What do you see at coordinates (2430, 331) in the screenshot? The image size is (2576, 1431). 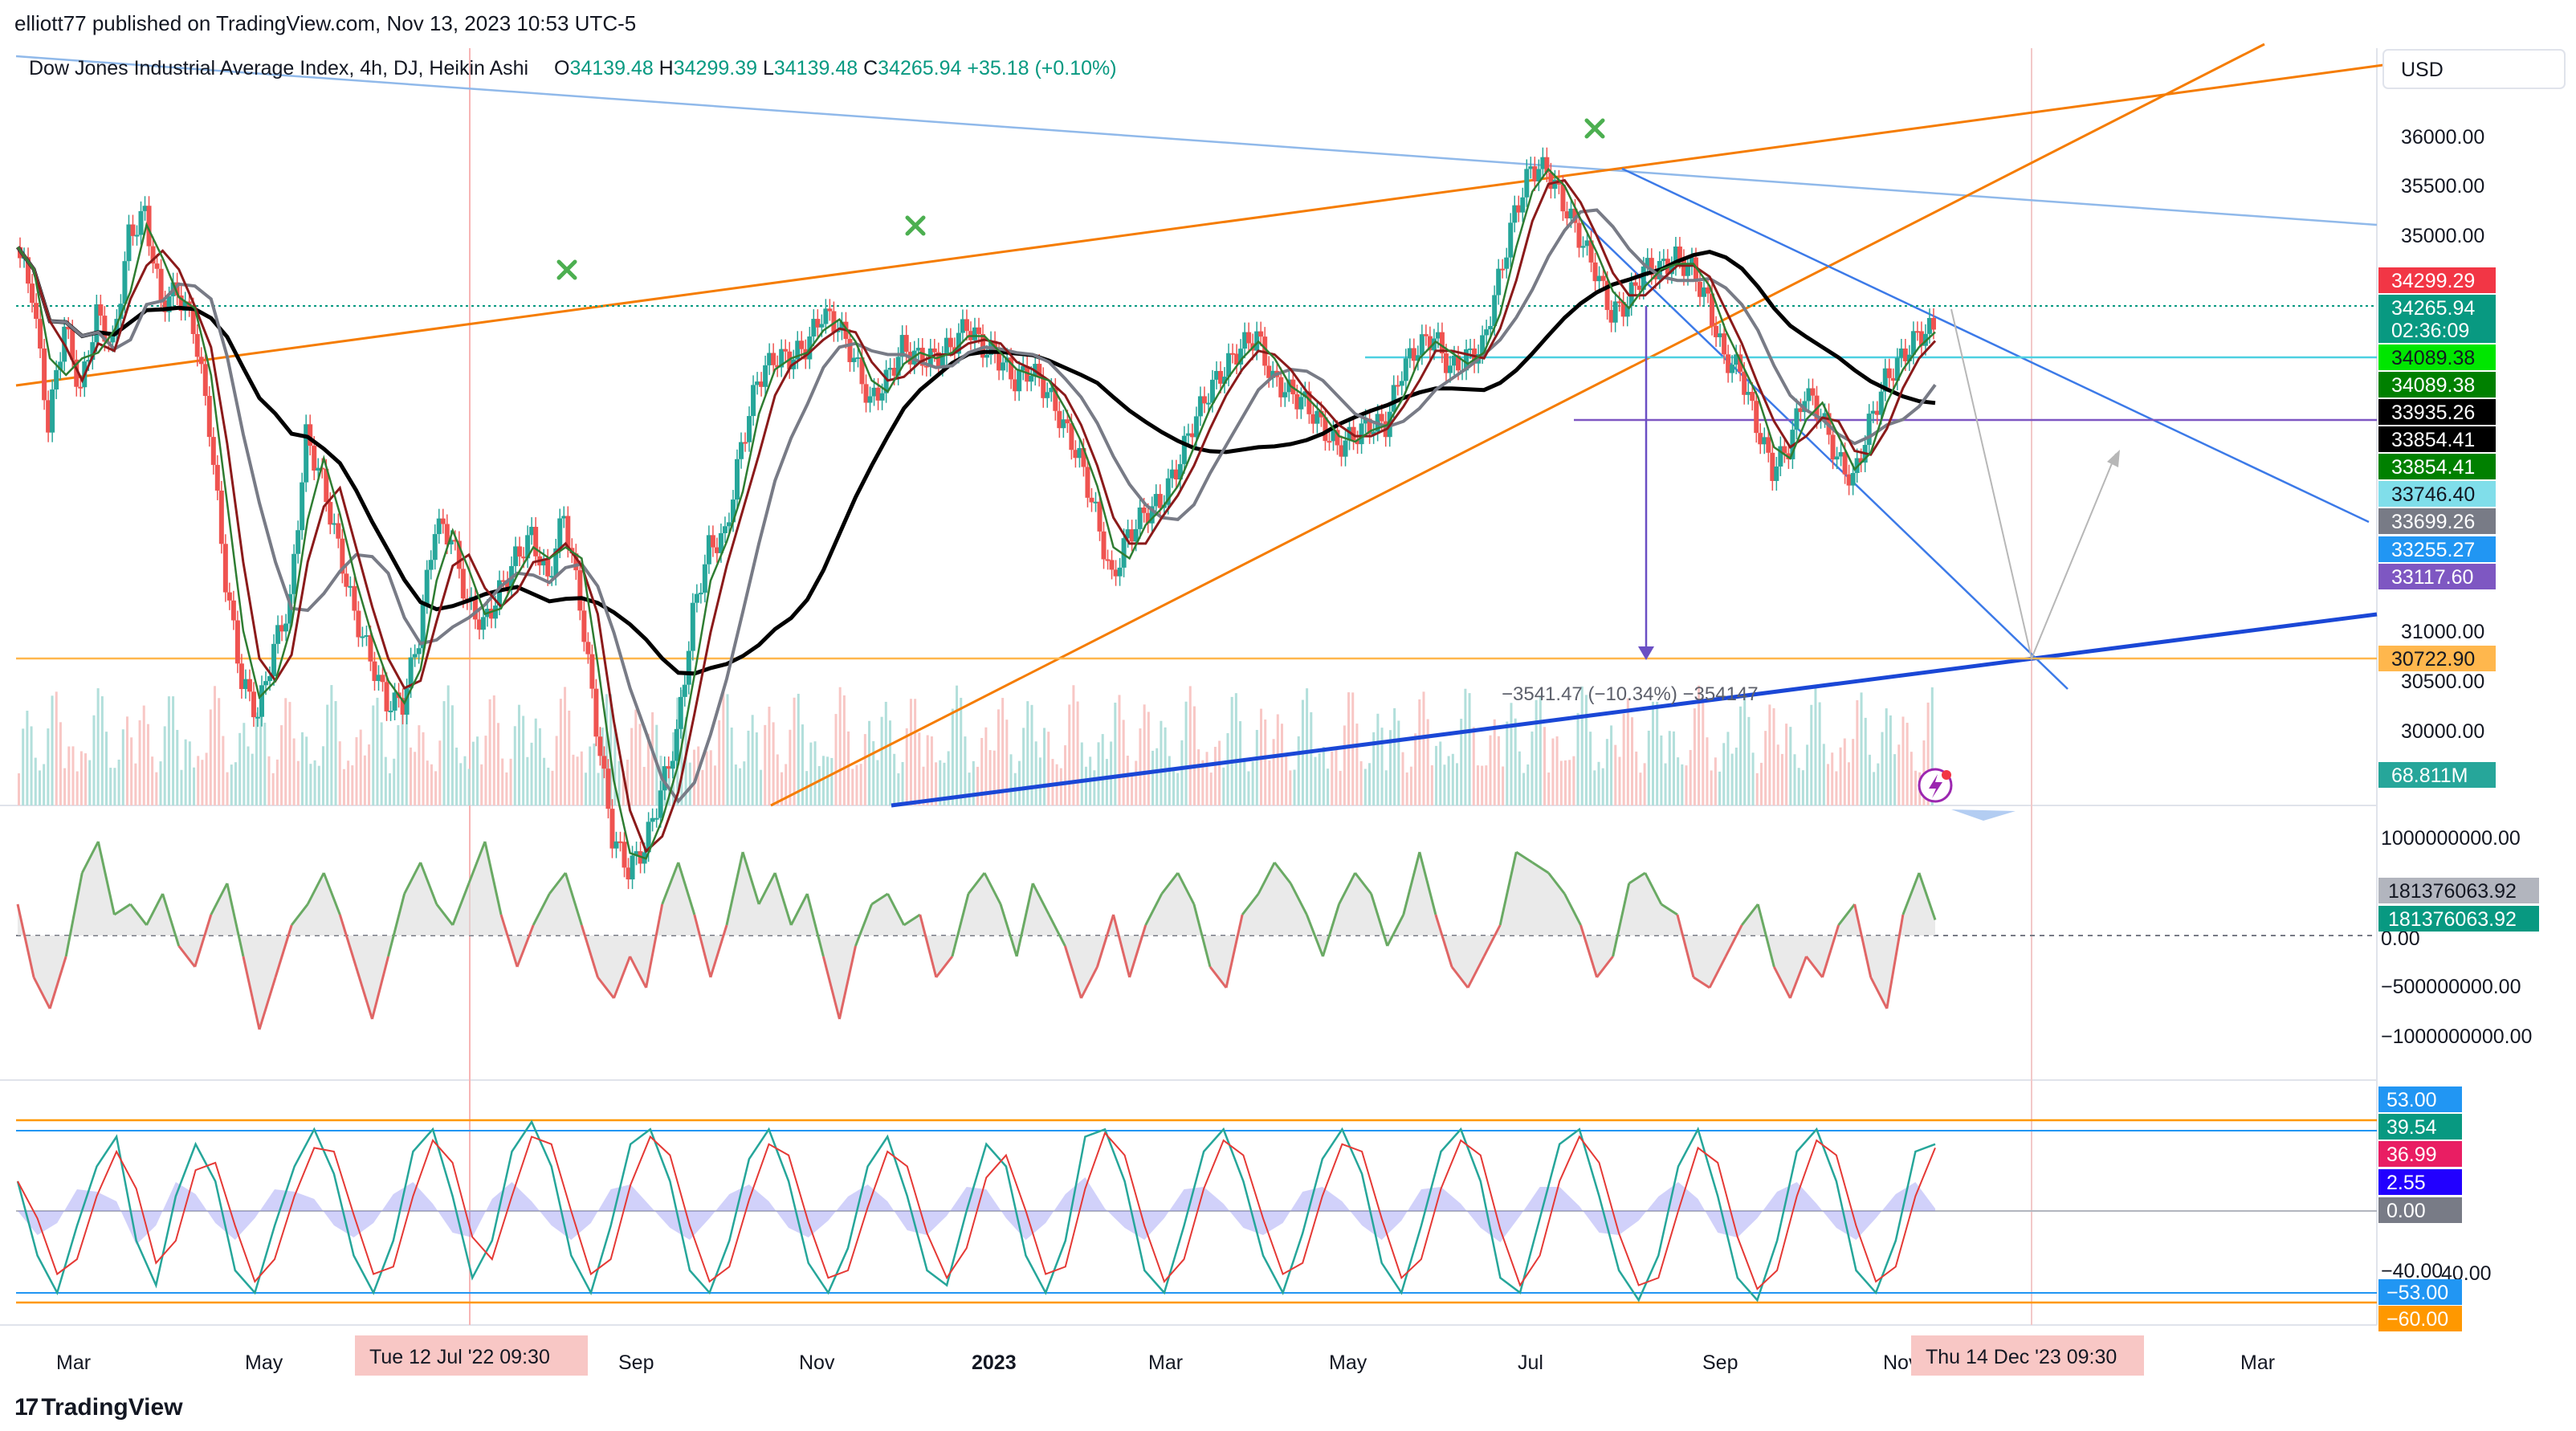 I see `price-label: 02:36:09` at bounding box center [2430, 331].